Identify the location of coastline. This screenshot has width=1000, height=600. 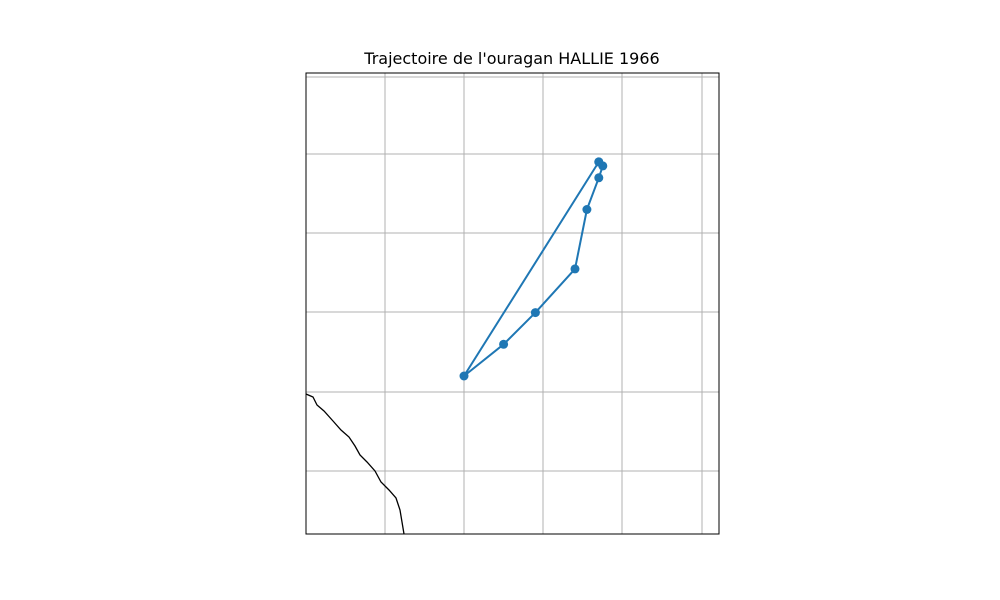
(355, 463).